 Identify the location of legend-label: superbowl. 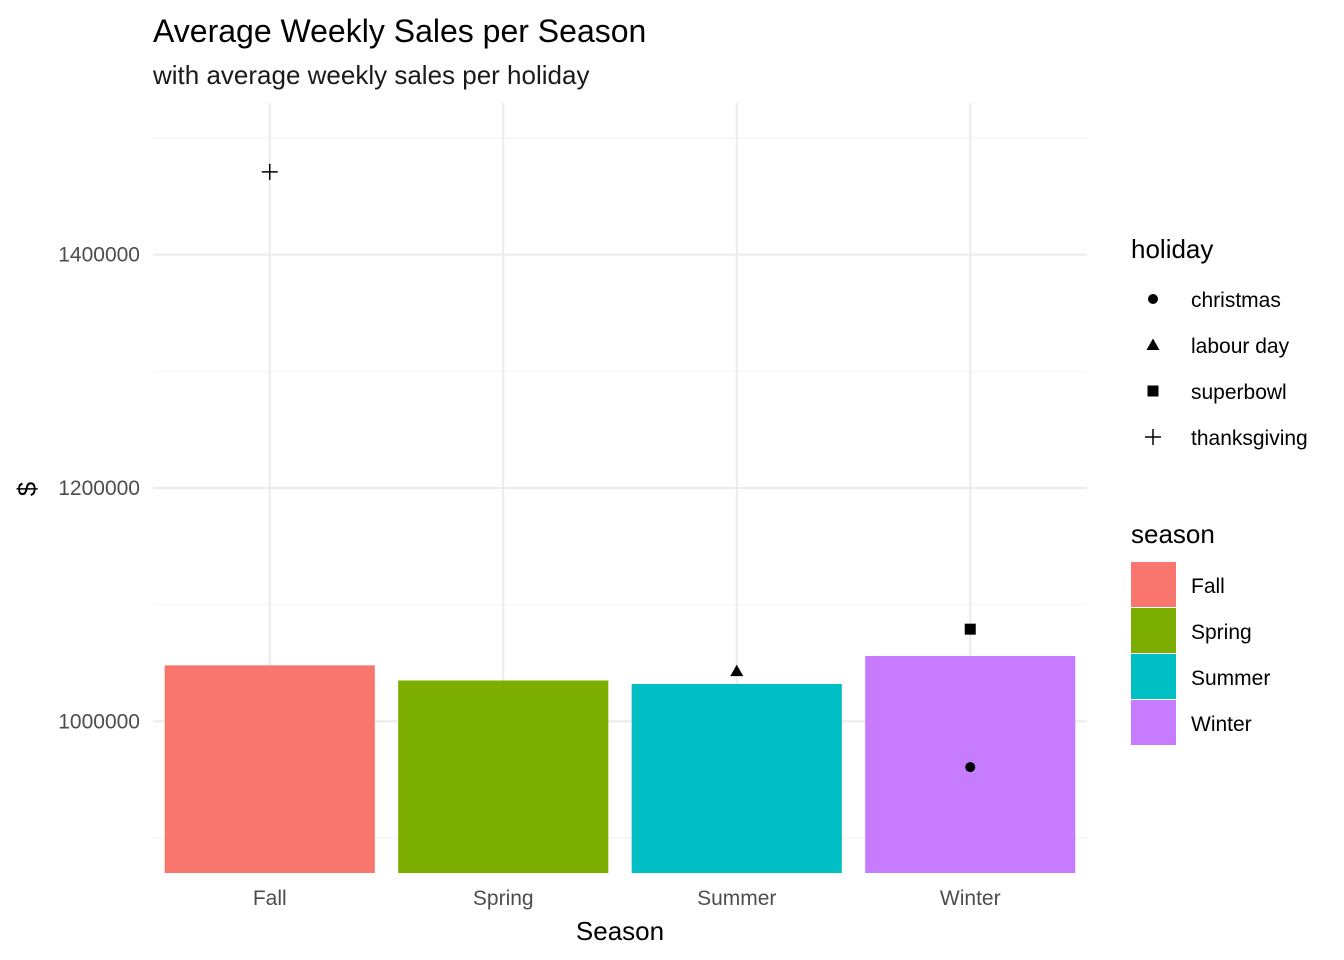
(1239, 392).